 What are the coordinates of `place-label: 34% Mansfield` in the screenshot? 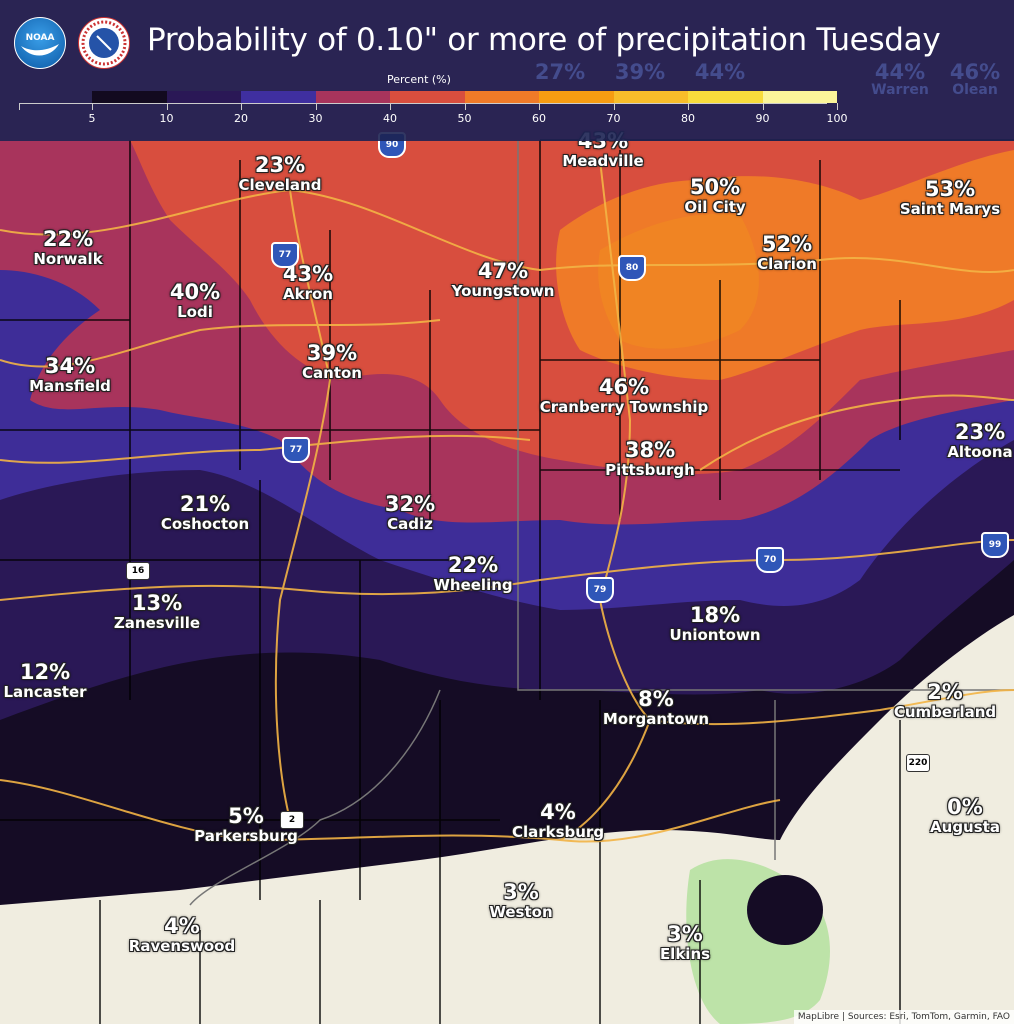 It's located at (70, 375).